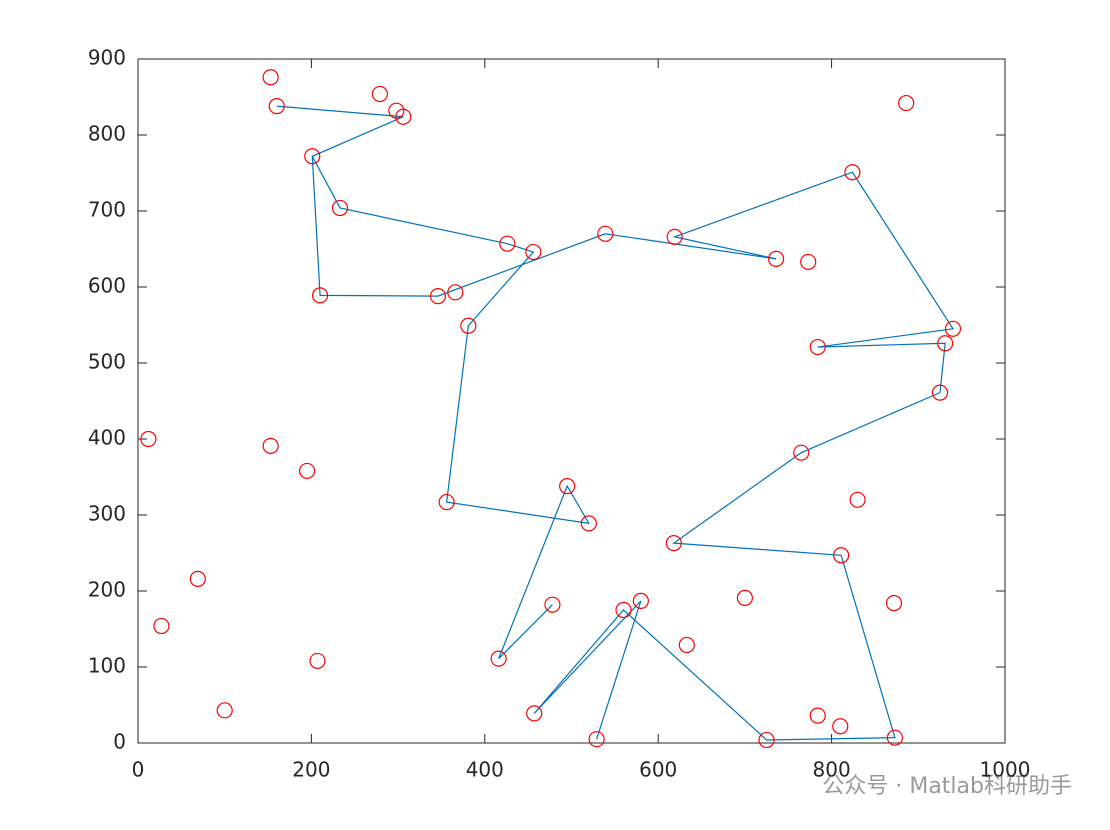 This screenshot has height=830, width=1110. What do you see at coordinates (107, 514) in the screenshot?
I see `y-tick-label: 300` at bounding box center [107, 514].